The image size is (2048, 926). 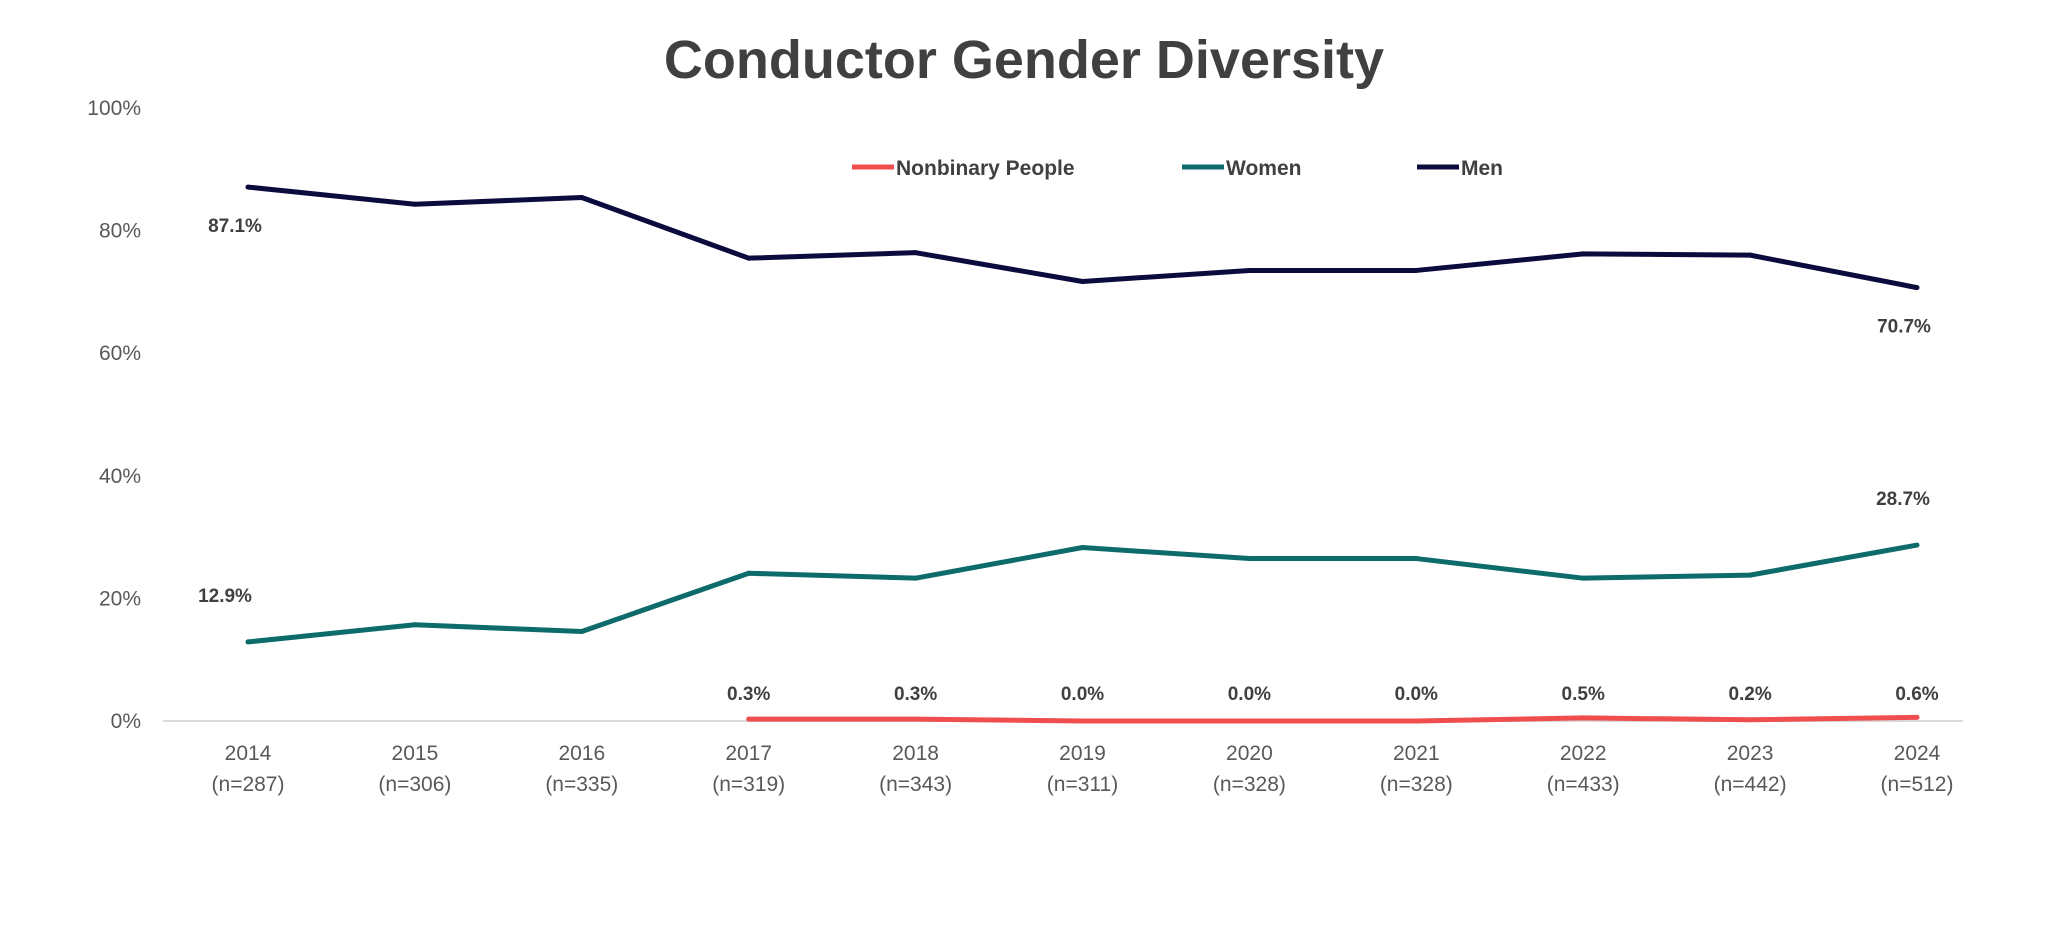 What do you see at coordinates (581, 784) in the screenshot?
I see `x-tick-sublabel: (n=335)` at bounding box center [581, 784].